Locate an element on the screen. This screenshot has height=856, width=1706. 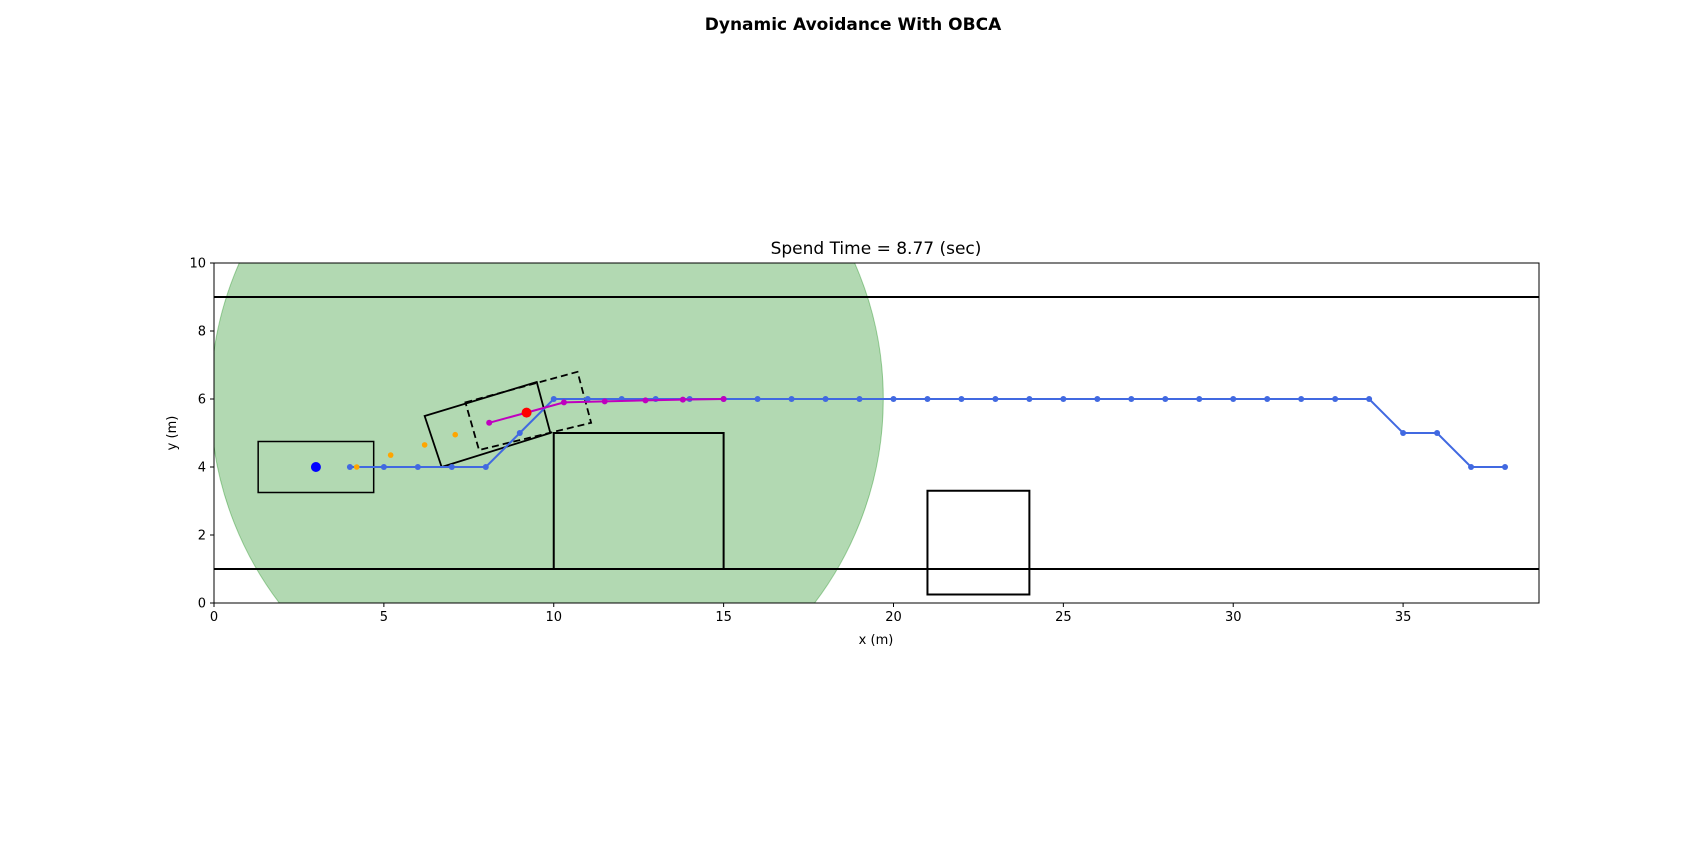
y-axis: 0 2 4 6 8 10 is located at coordinates (201, 434).